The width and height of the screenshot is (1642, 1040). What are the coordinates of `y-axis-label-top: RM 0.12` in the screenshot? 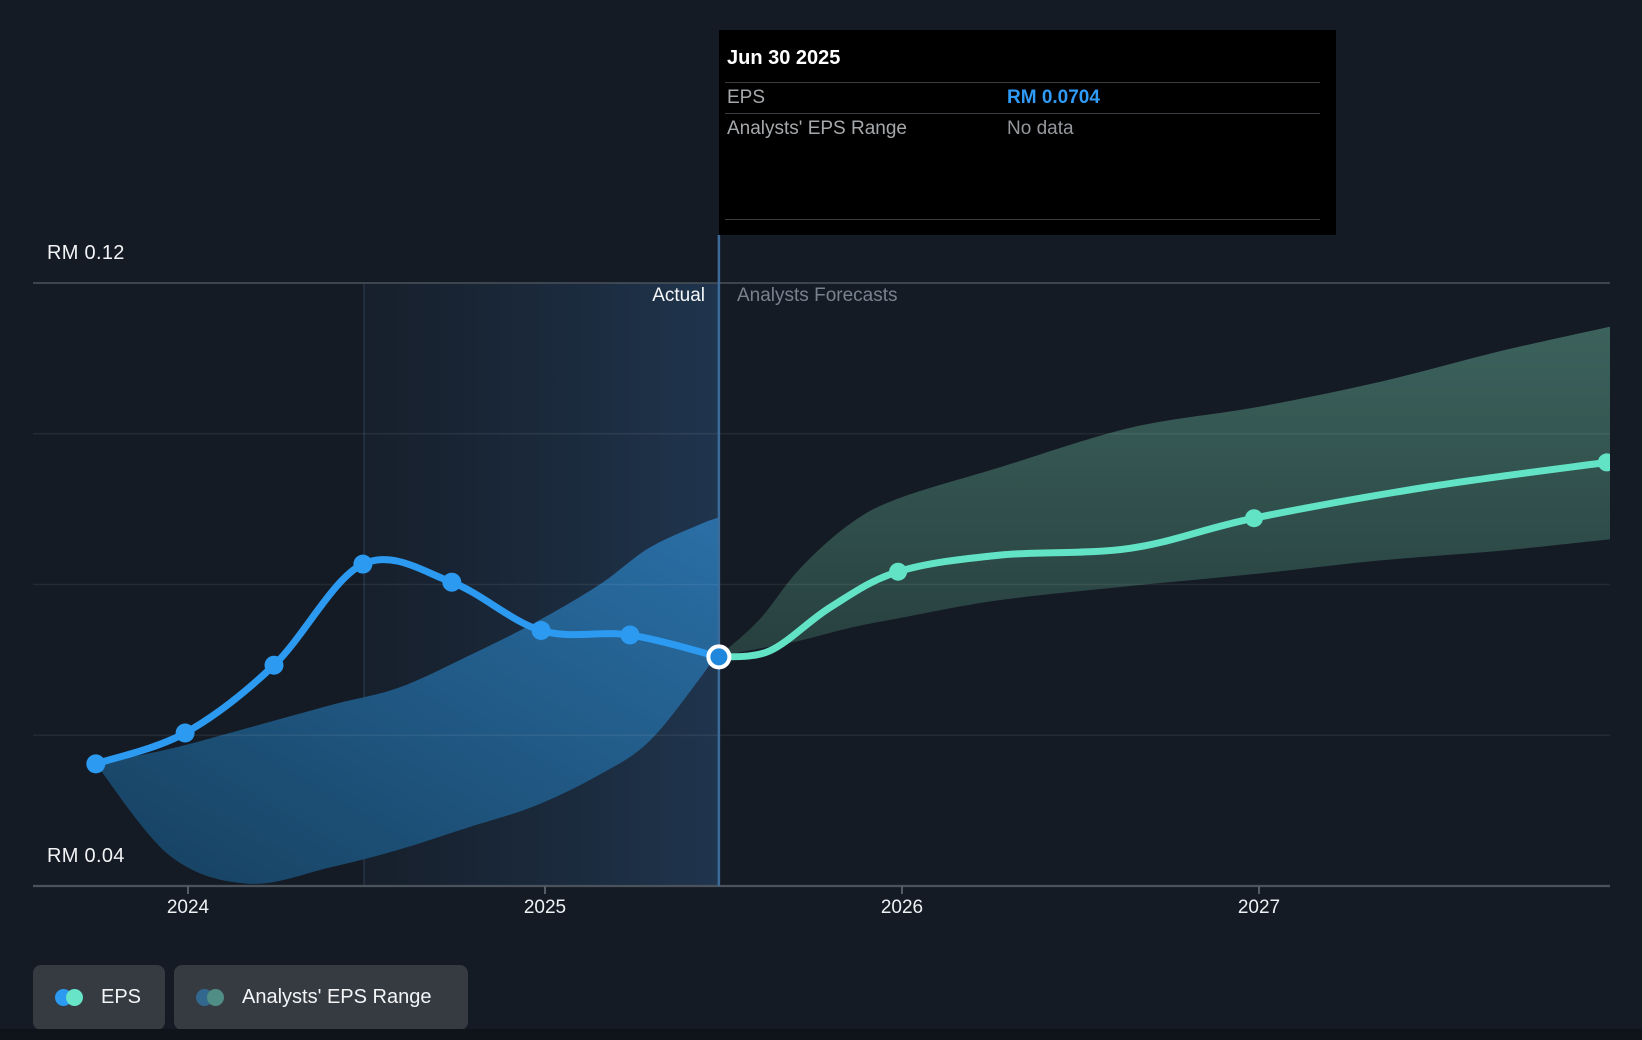 It's located at (86, 253).